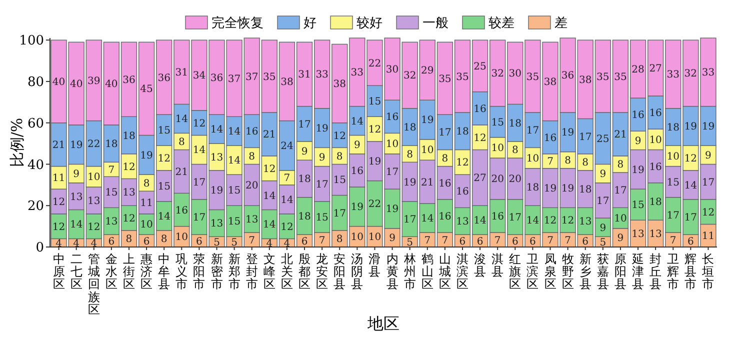 The image size is (733, 343). I want to click on x-tick-label: 中原区, so click(58, 272).